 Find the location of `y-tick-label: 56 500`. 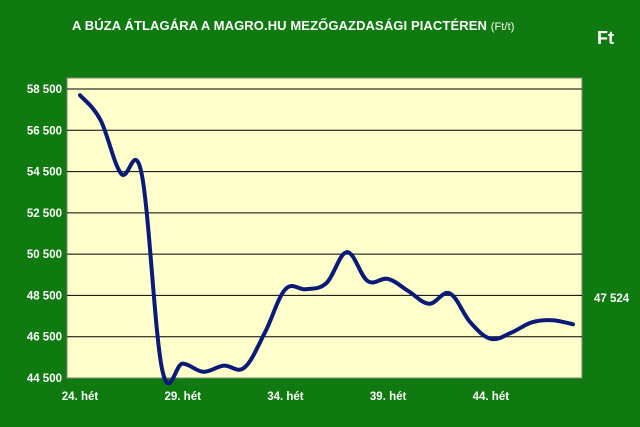

y-tick-label: 56 500 is located at coordinates (44, 131).